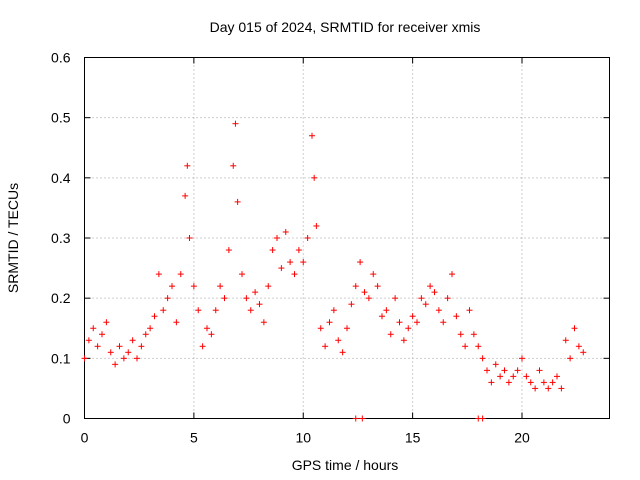  What do you see at coordinates (413, 438) in the screenshot?
I see `x-tick-label: 15` at bounding box center [413, 438].